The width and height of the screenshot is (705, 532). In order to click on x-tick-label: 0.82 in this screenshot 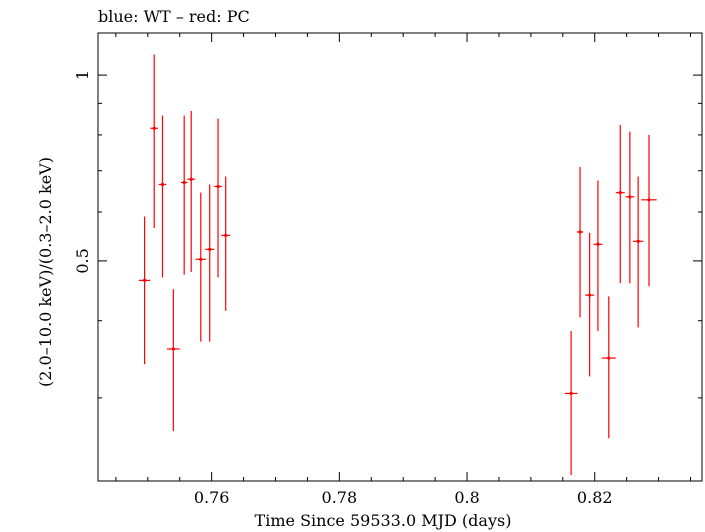, I will do `click(595, 497)`.